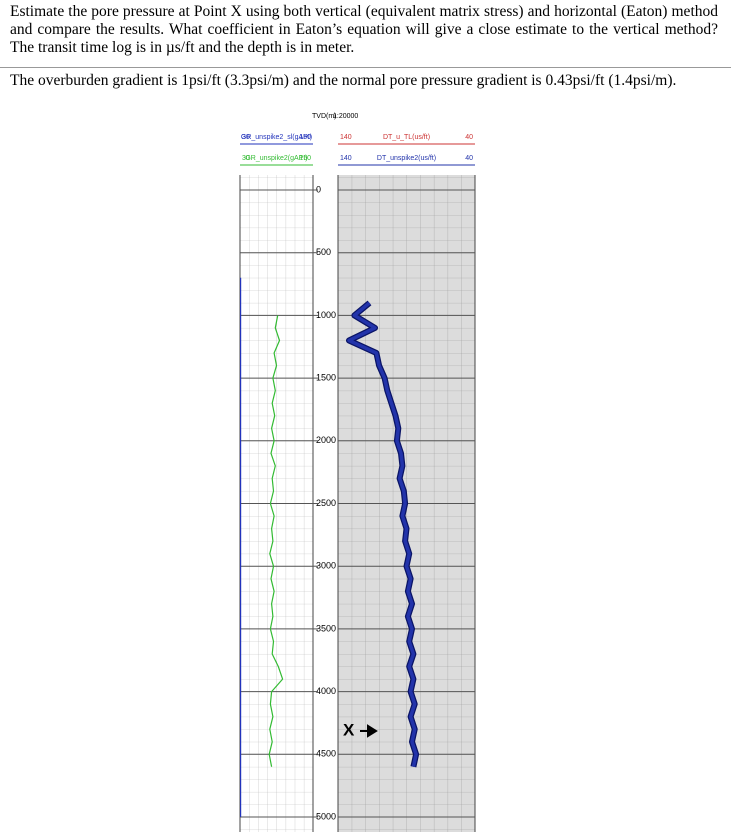  What do you see at coordinates (326, 315) in the screenshot?
I see `depth-tick-label: 1000` at bounding box center [326, 315].